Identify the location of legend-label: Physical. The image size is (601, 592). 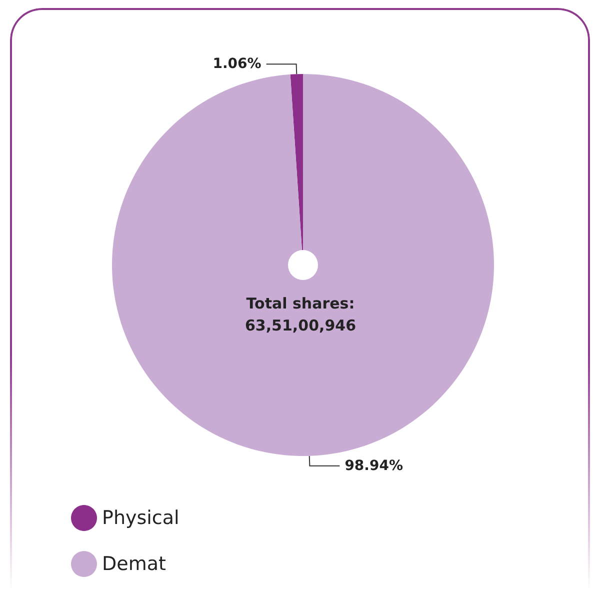
(141, 518).